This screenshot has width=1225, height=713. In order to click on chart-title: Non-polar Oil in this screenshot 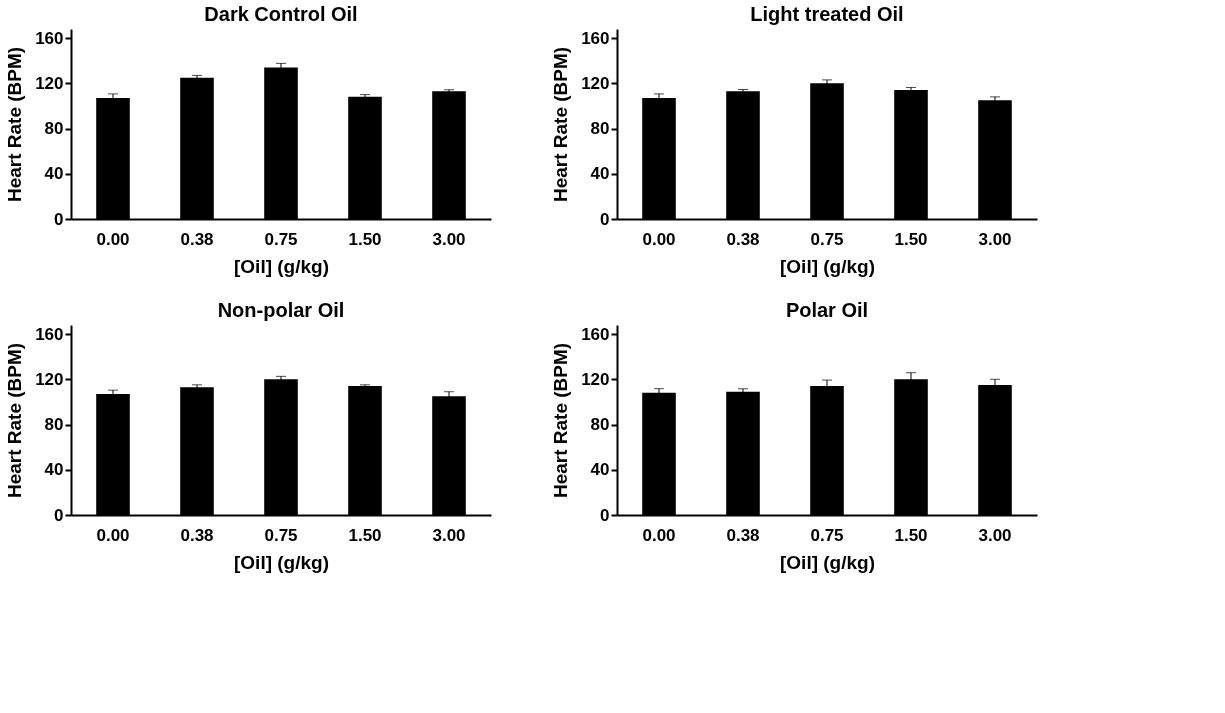, I will do `click(281, 310)`.